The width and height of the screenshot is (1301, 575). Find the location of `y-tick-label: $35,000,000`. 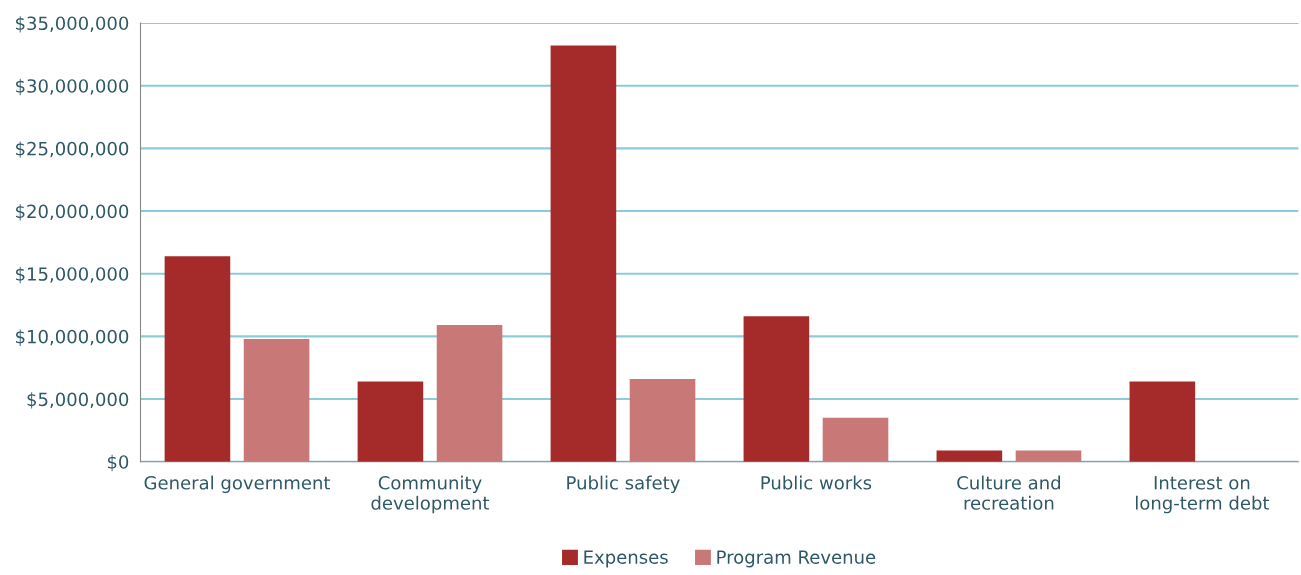

y-tick-label: $35,000,000 is located at coordinates (72, 24).